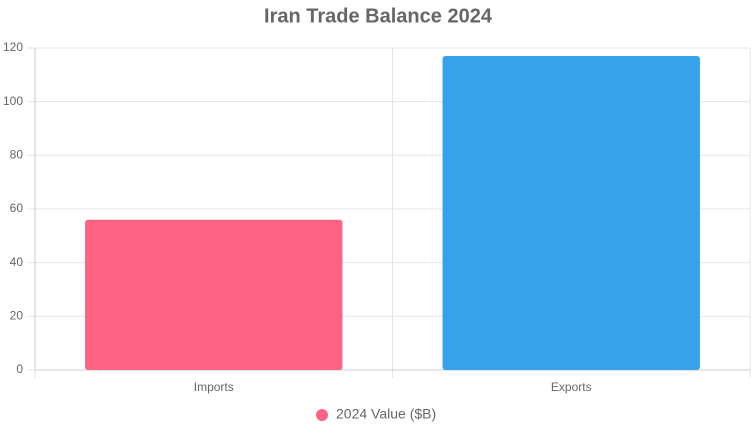  I want to click on y-tick-label: 120, so click(13, 47).